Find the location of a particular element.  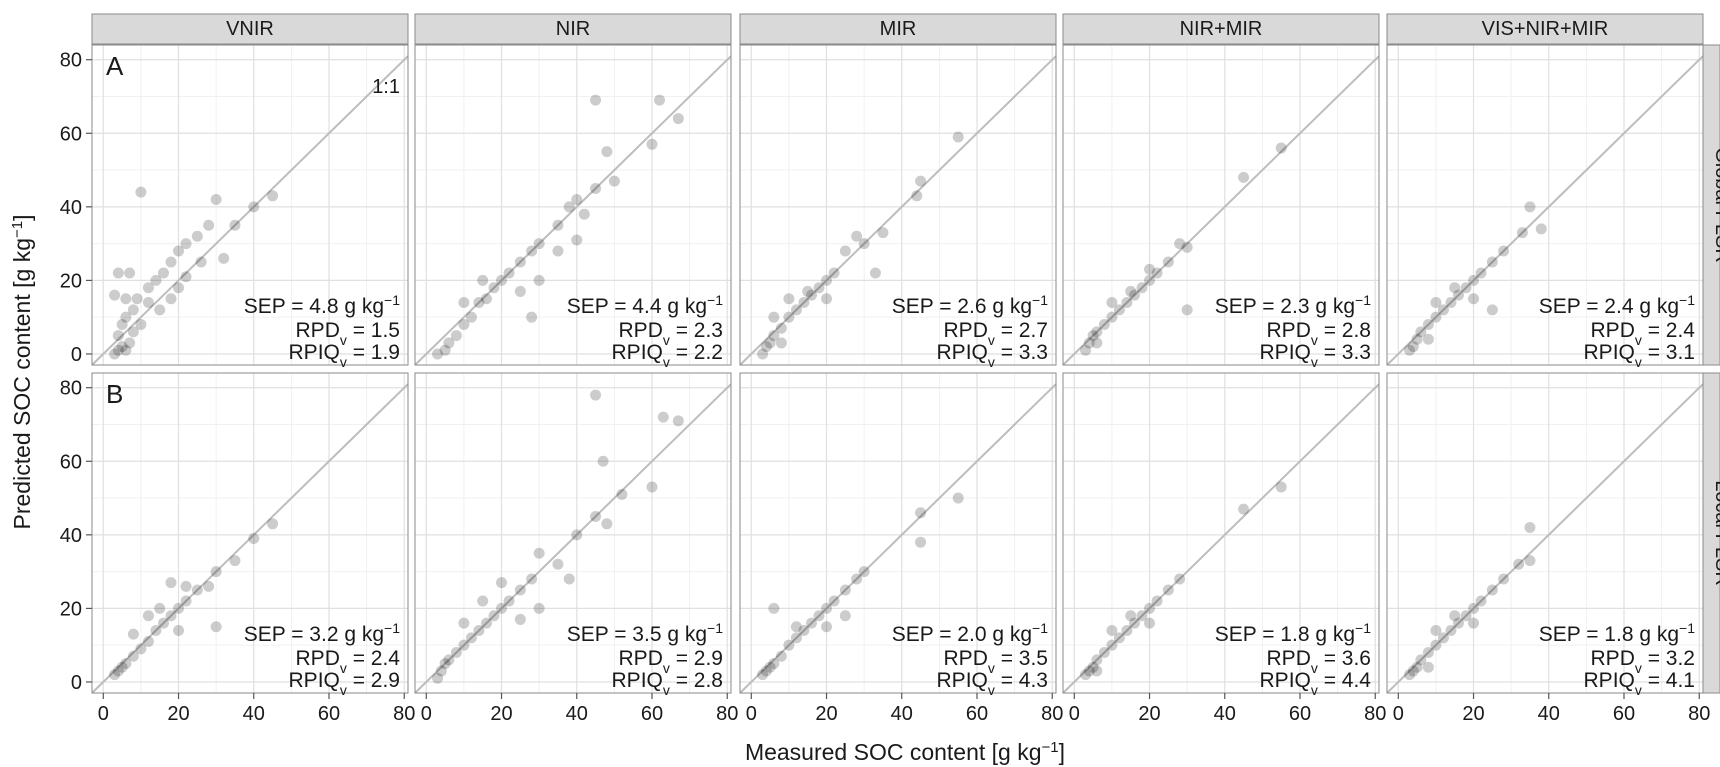

column-strip-label: VNIR is located at coordinates (250, 29).